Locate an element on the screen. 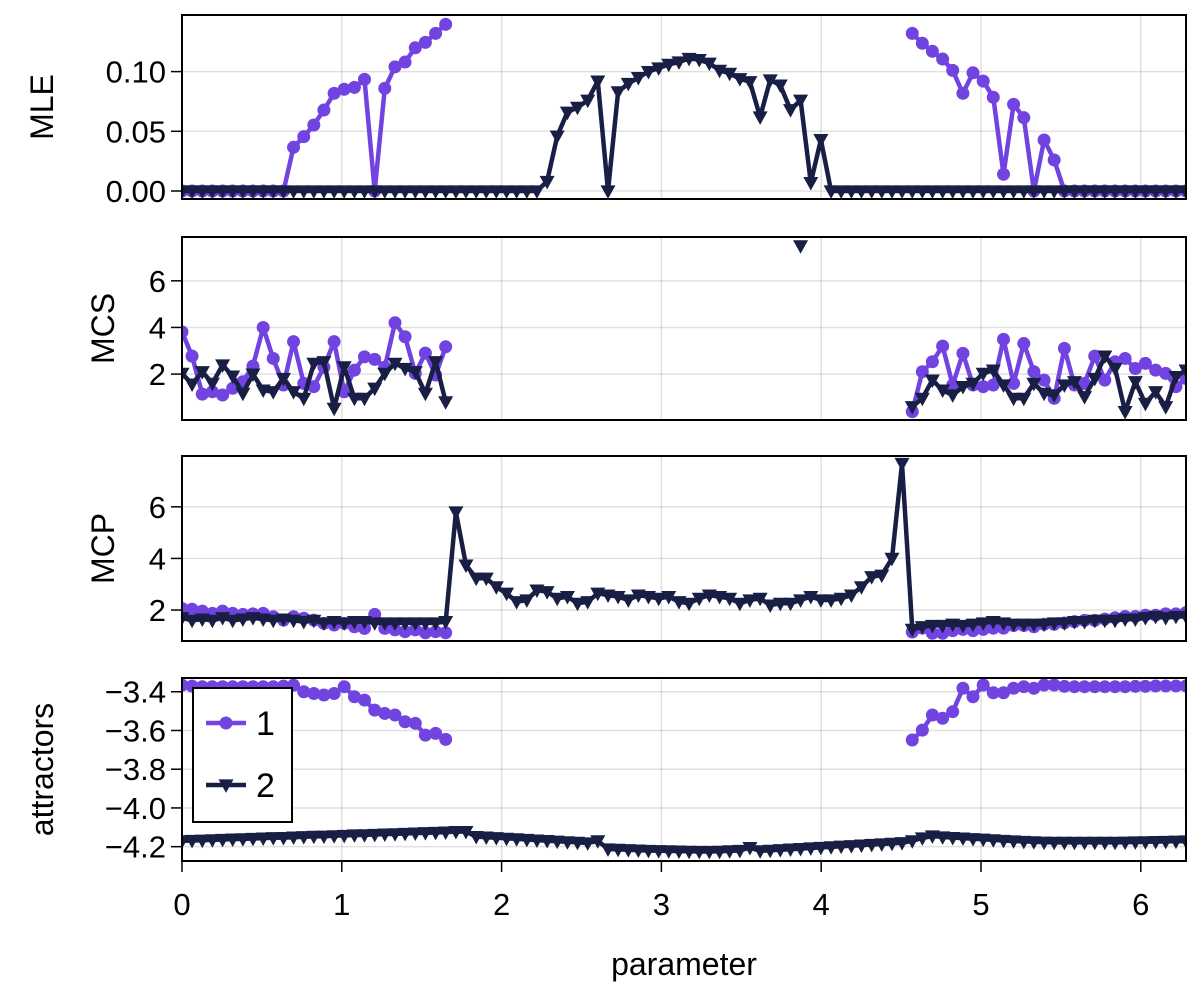  y-axis-label: MCS is located at coordinates (103, 328).